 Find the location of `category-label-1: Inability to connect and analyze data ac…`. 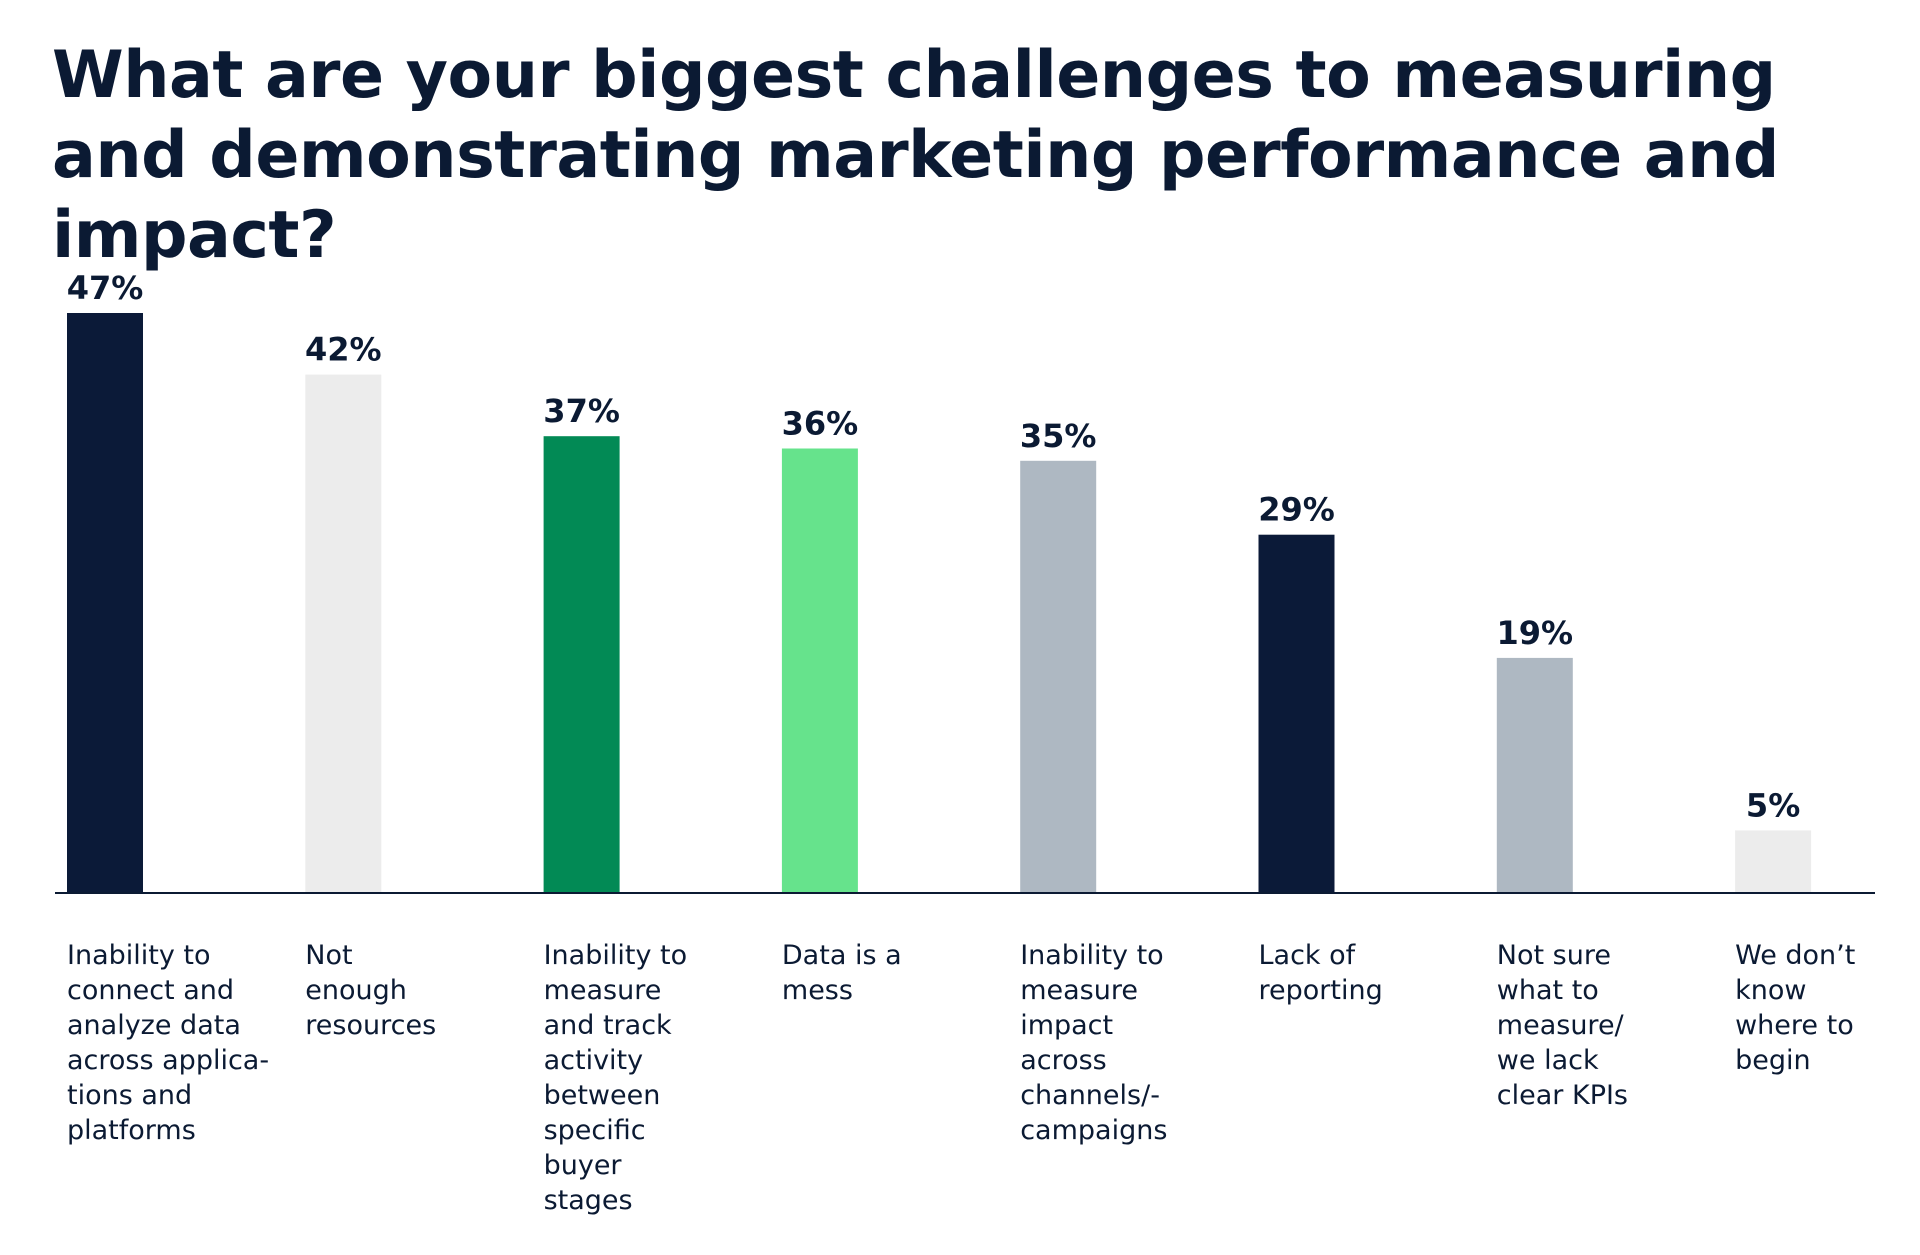

category-label-1: Inability to connect and analyze data ac… is located at coordinates (168, 1043).